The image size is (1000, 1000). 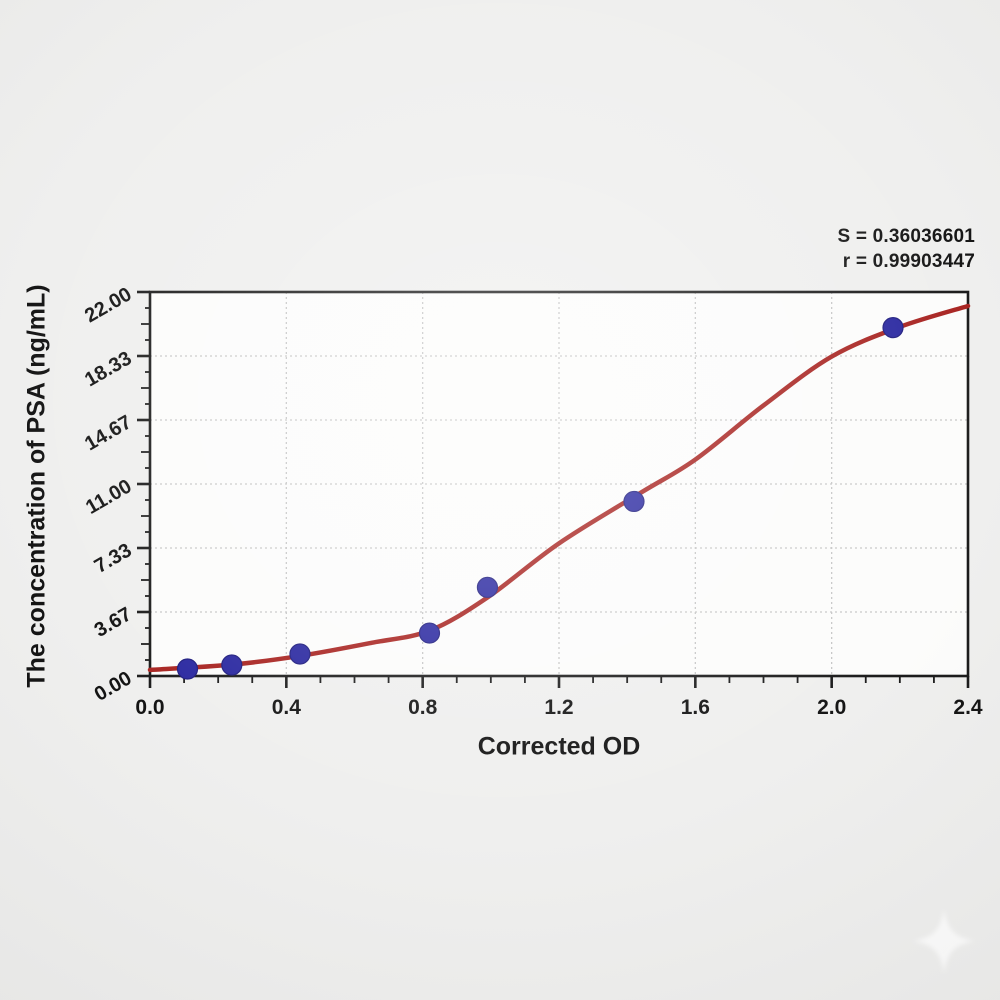 What do you see at coordinates (108, 305) in the screenshot?
I see `svg-text: 22.00` at bounding box center [108, 305].